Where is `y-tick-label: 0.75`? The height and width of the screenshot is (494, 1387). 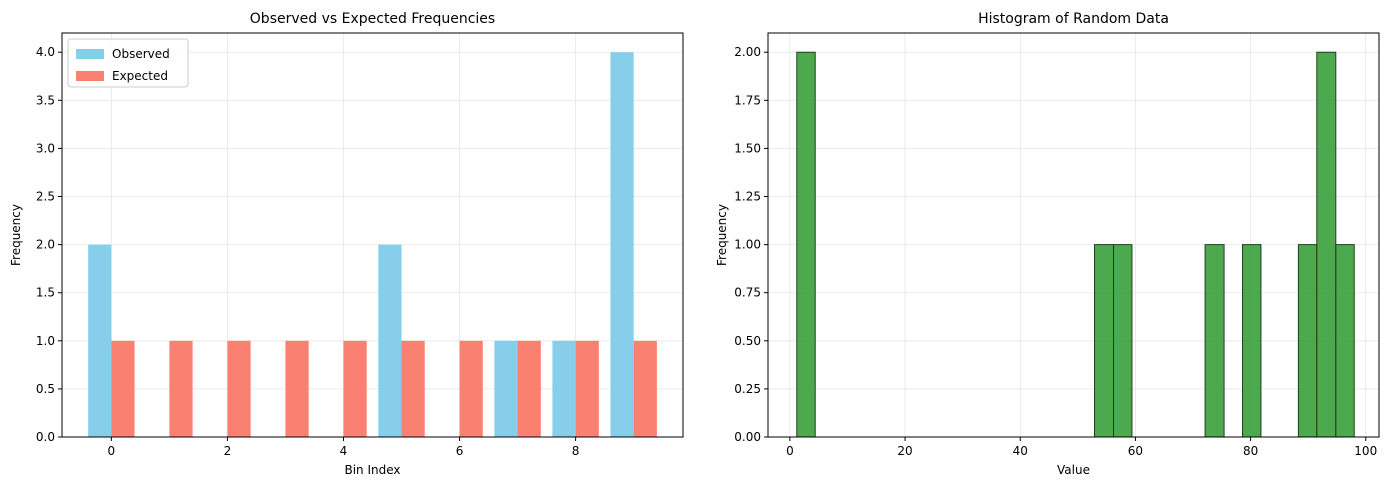
y-tick-label: 0.75 is located at coordinates (747, 293).